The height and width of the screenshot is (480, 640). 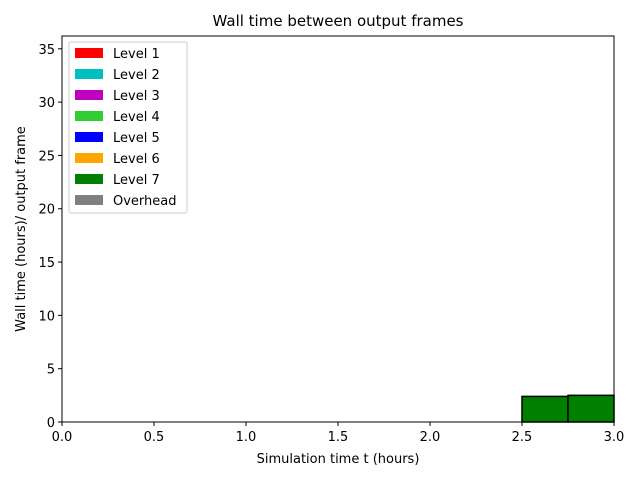 What do you see at coordinates (46, 316) in the screenshot?
I see `y-tick-label: 10` at bounding box center [46, 316].